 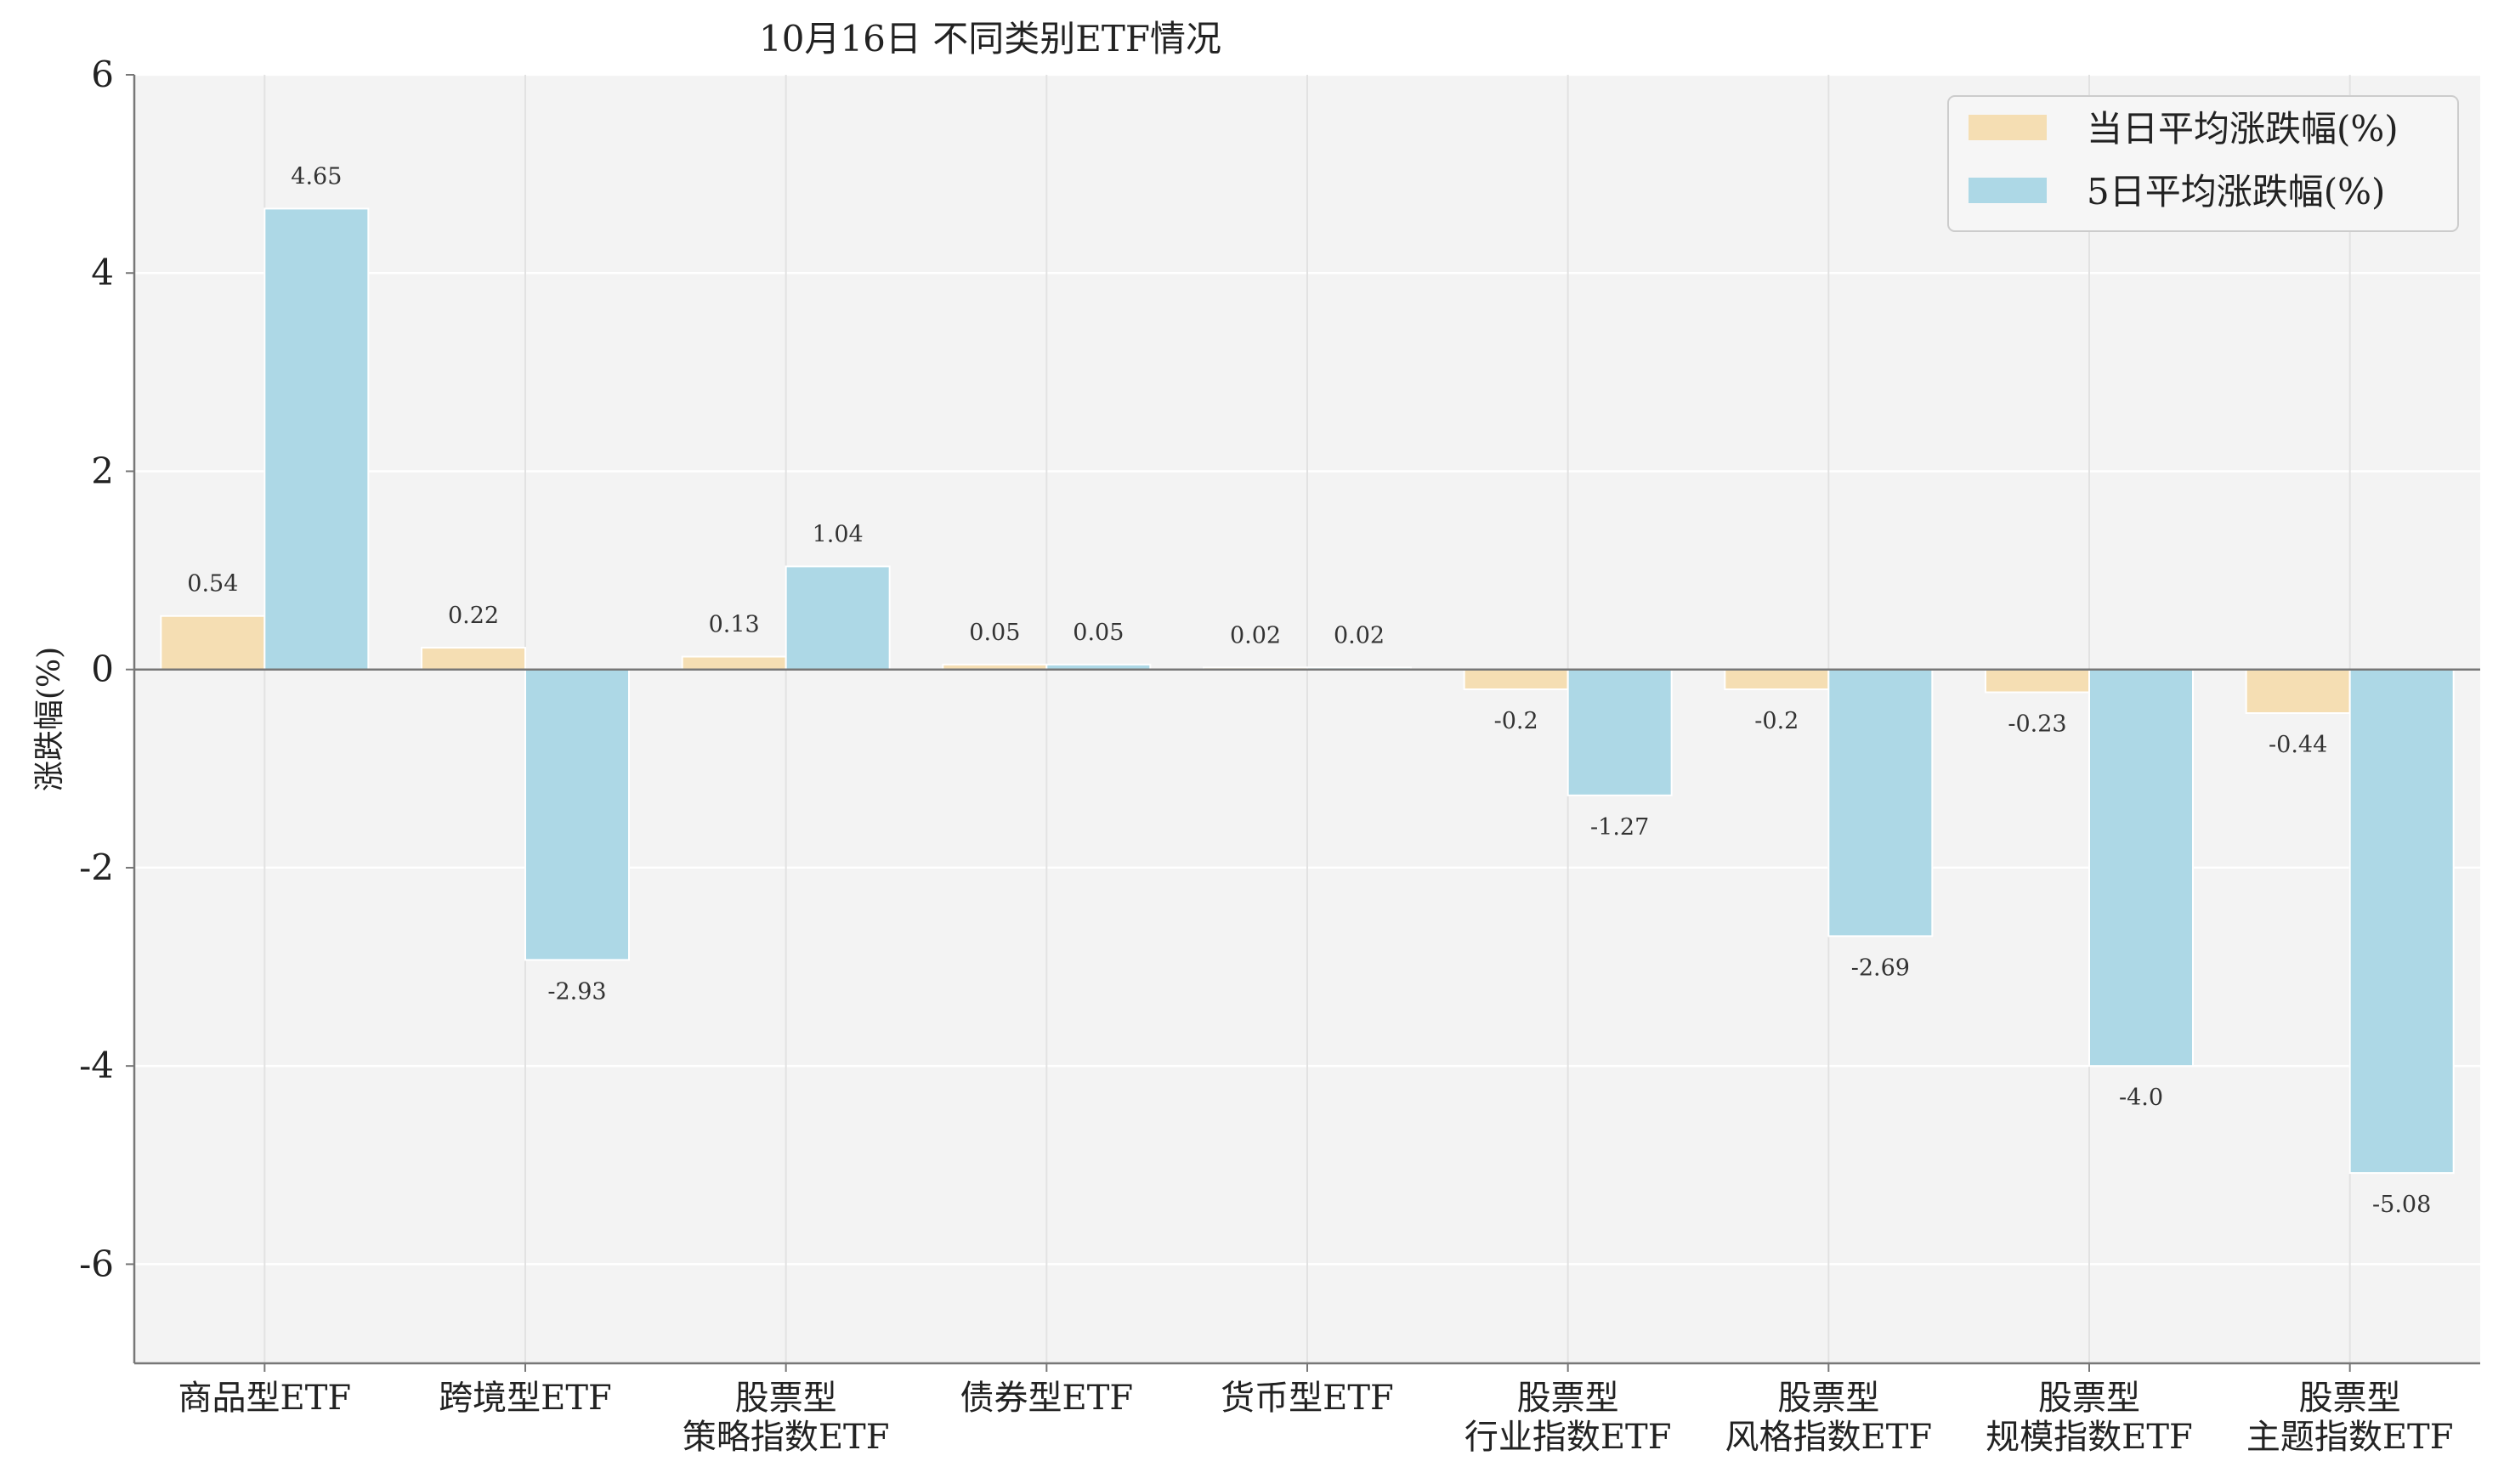 What do you see at coordinates (316, 176) in the screenshot?
I see `data-label-5day-0: 4.65` at bounding box center [316, 176].